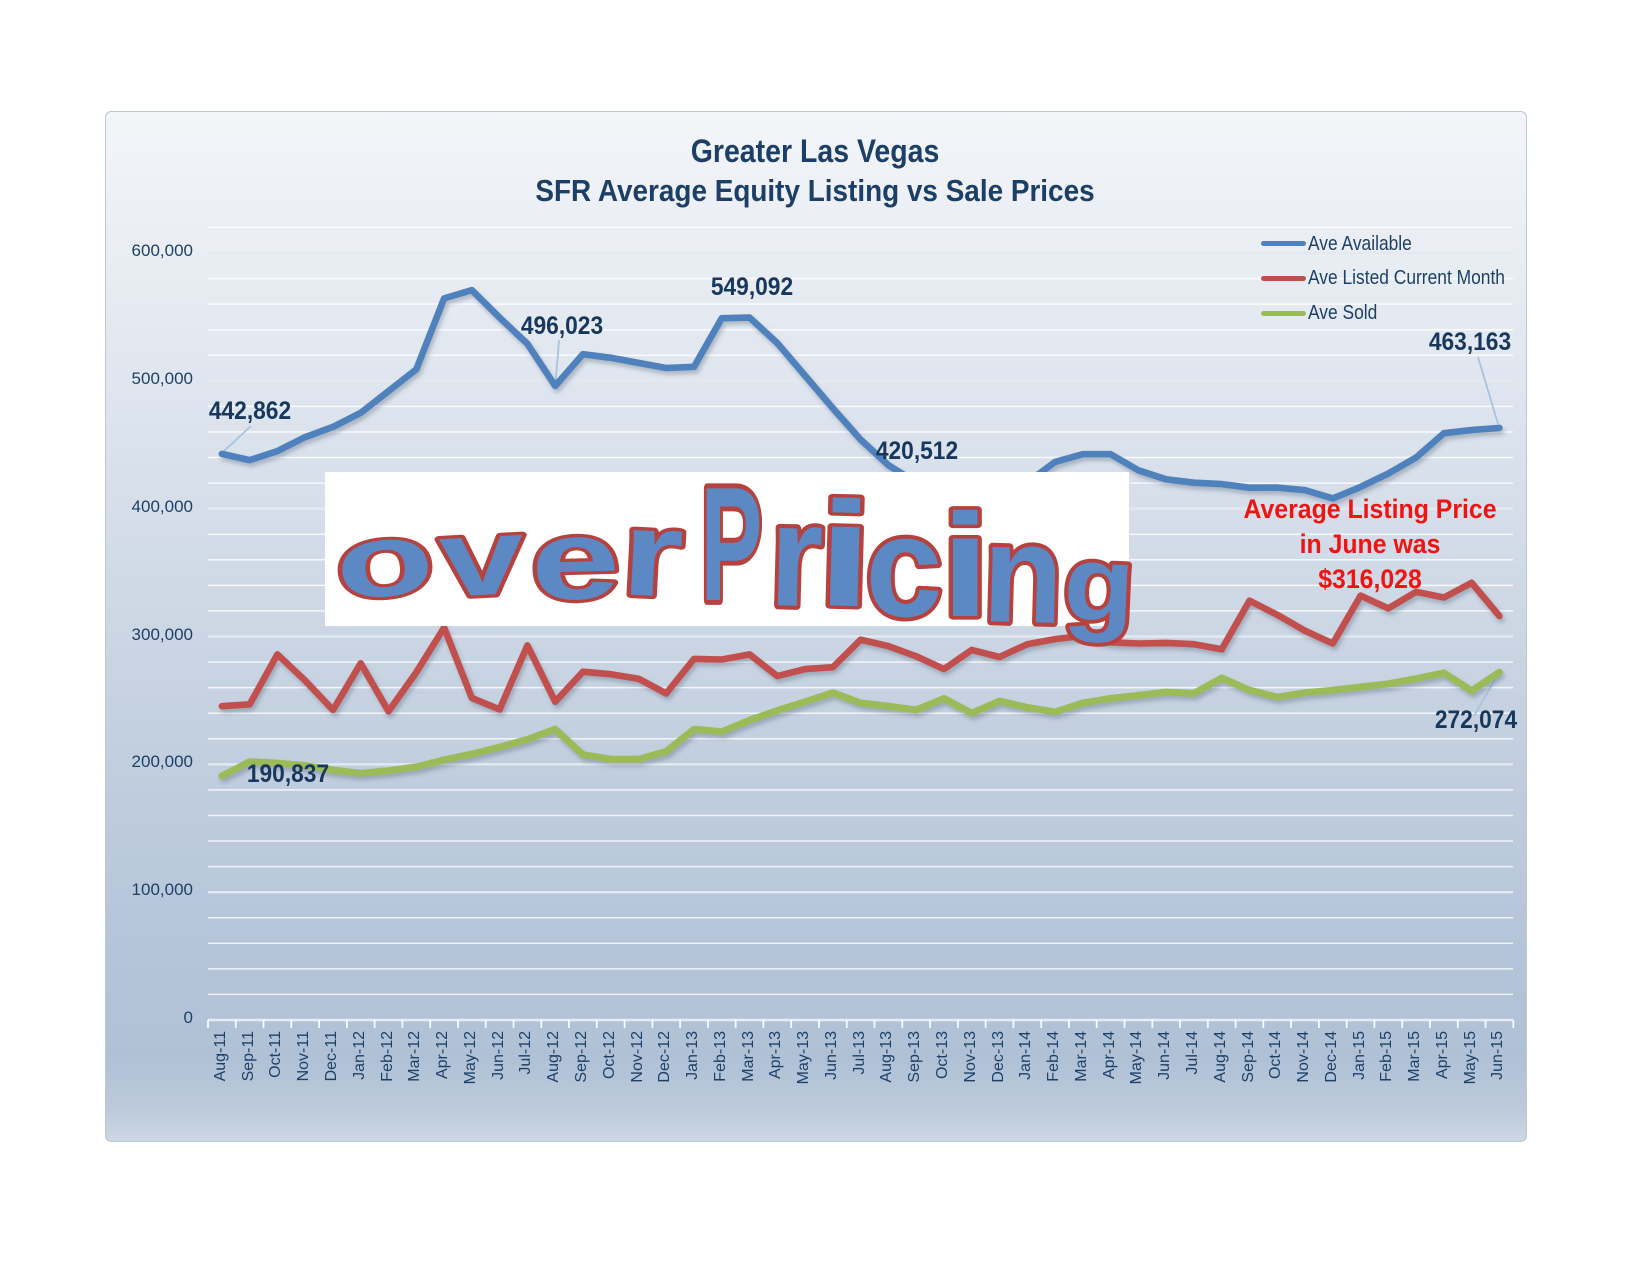  Describe the element at coordinates (384, 560) in the screenshot. I see `svg-text: o` at that location.